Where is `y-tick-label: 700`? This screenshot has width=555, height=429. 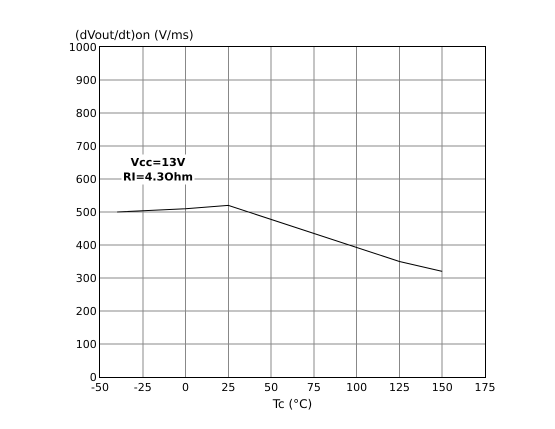
y-tick-label: 700 is located at coordinates (86, 146).